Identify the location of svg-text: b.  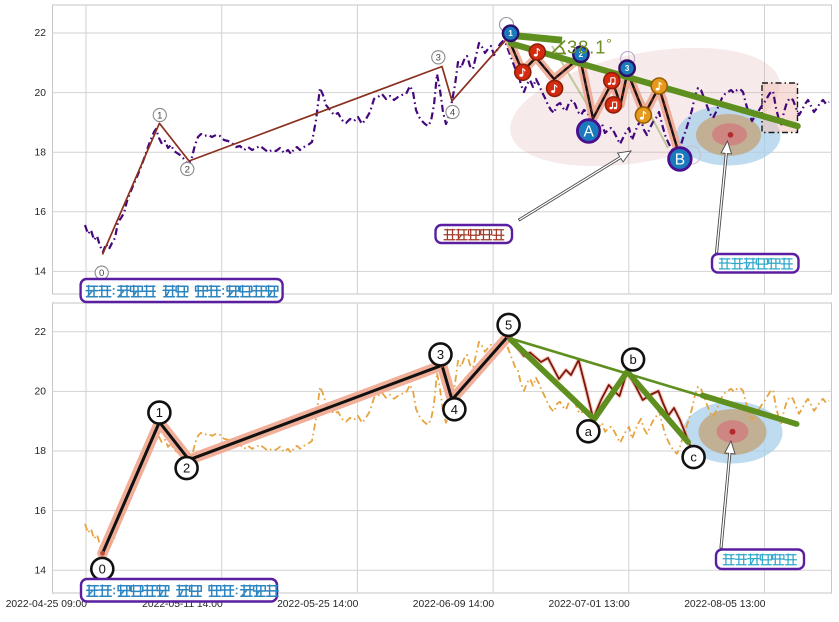
(632, 359).